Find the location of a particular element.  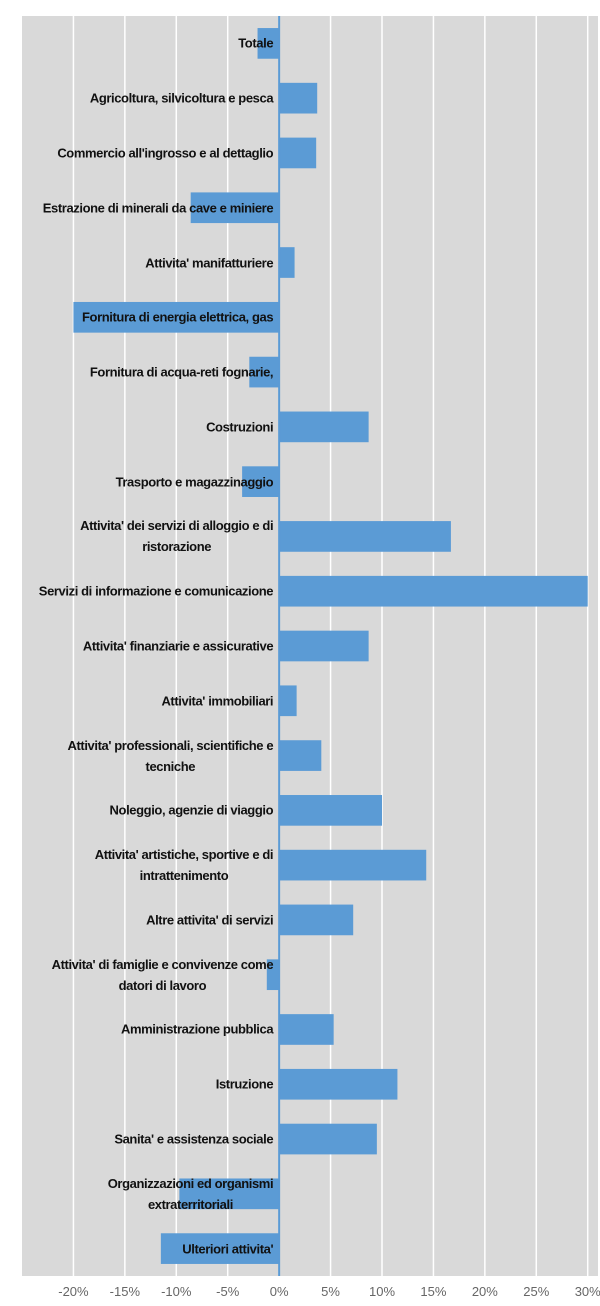

category-text: Istruzione is located at coordinates (244, 1084).